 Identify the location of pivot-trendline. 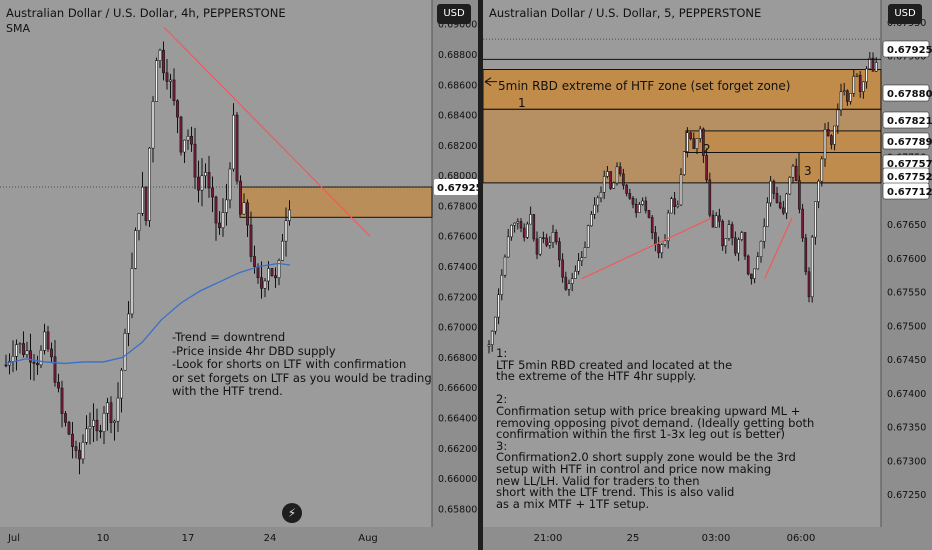
(778, 248).